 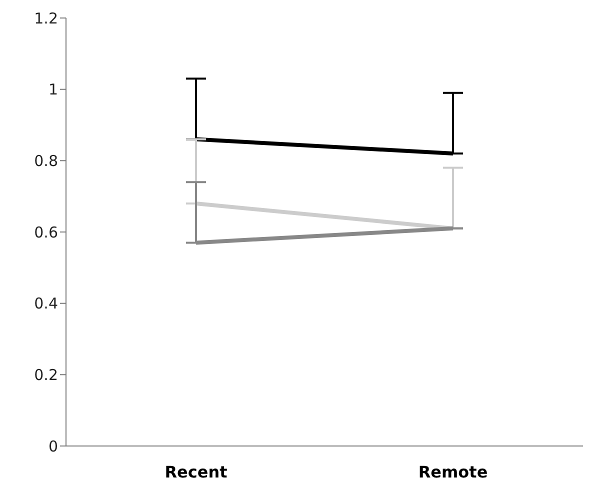 What do you see at coordinates (46, 18) in the screenshot?
I see `y-tick-label: 1.2` at bounding box center [46, 18].